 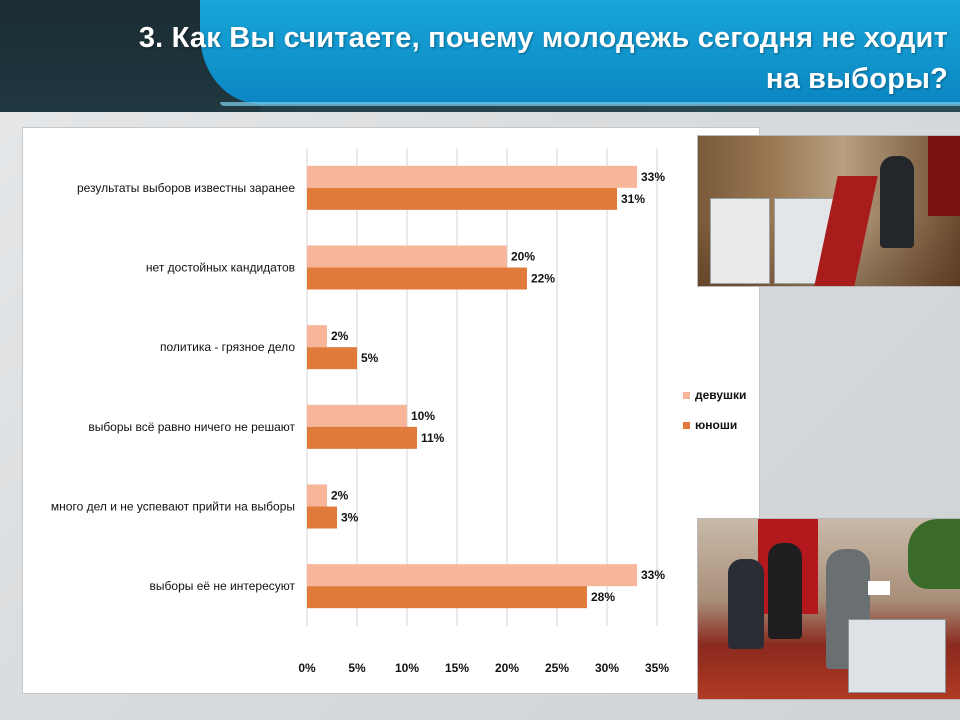 I want to click on photo-plant, so click(x=934, y=554).